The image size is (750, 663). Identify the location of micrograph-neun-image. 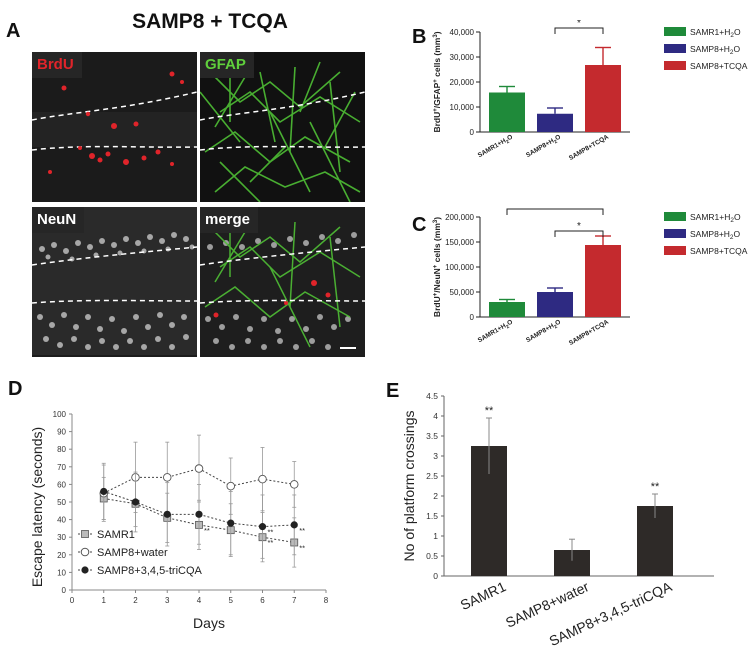
(114, 281).